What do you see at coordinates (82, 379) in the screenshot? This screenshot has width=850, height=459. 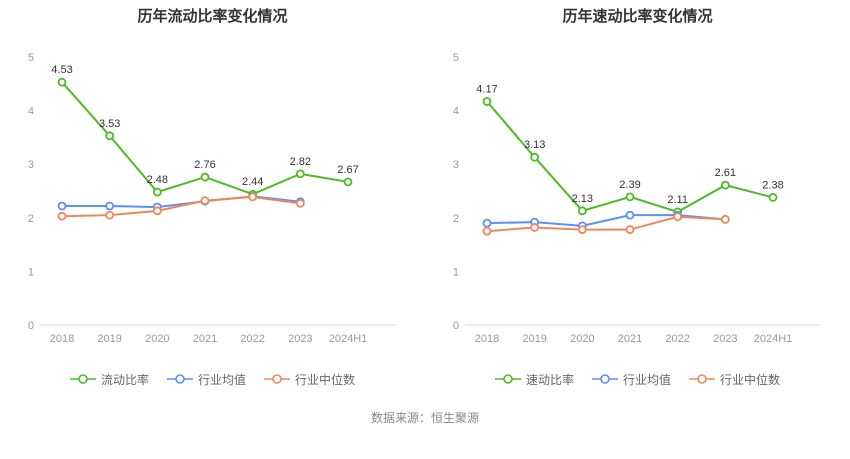 I see `legend-marker-current-ratio` at bounding box center [82, 379].